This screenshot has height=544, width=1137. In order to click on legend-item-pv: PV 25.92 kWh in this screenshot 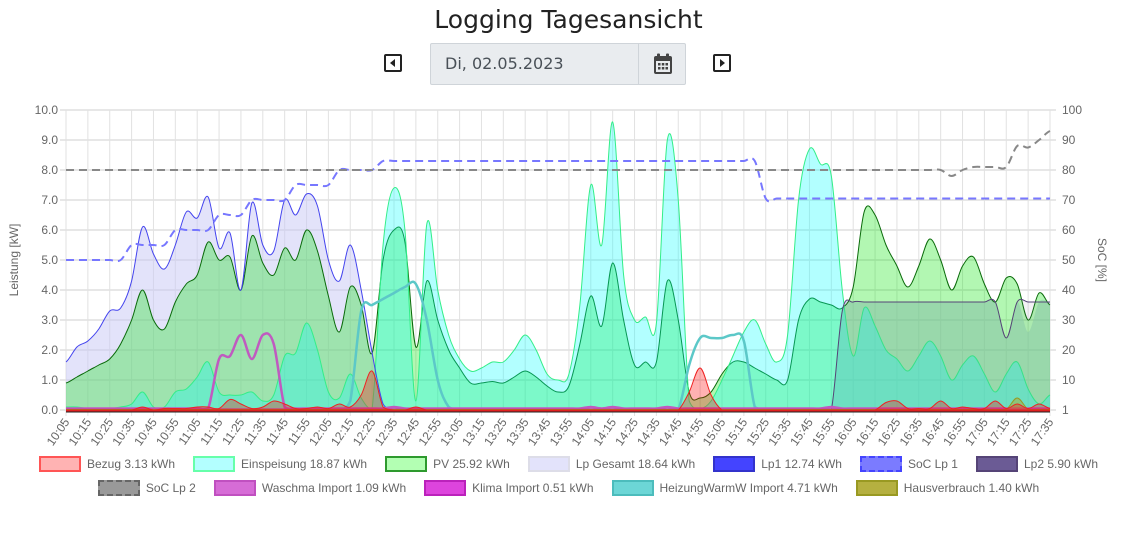, I will do `click(447, 464)`.